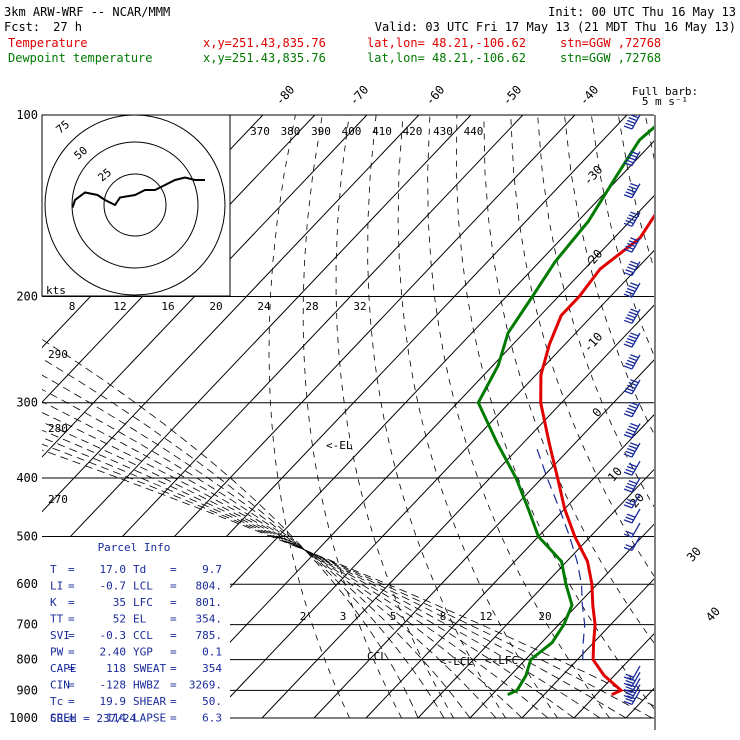  Describe the element at coordinates (596, 412) in the screenshot. I see `isotherm-label: 0` at that location.